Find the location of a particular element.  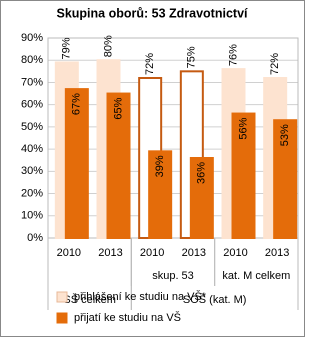

value-label: 76% is located at coordinates (233, 55).